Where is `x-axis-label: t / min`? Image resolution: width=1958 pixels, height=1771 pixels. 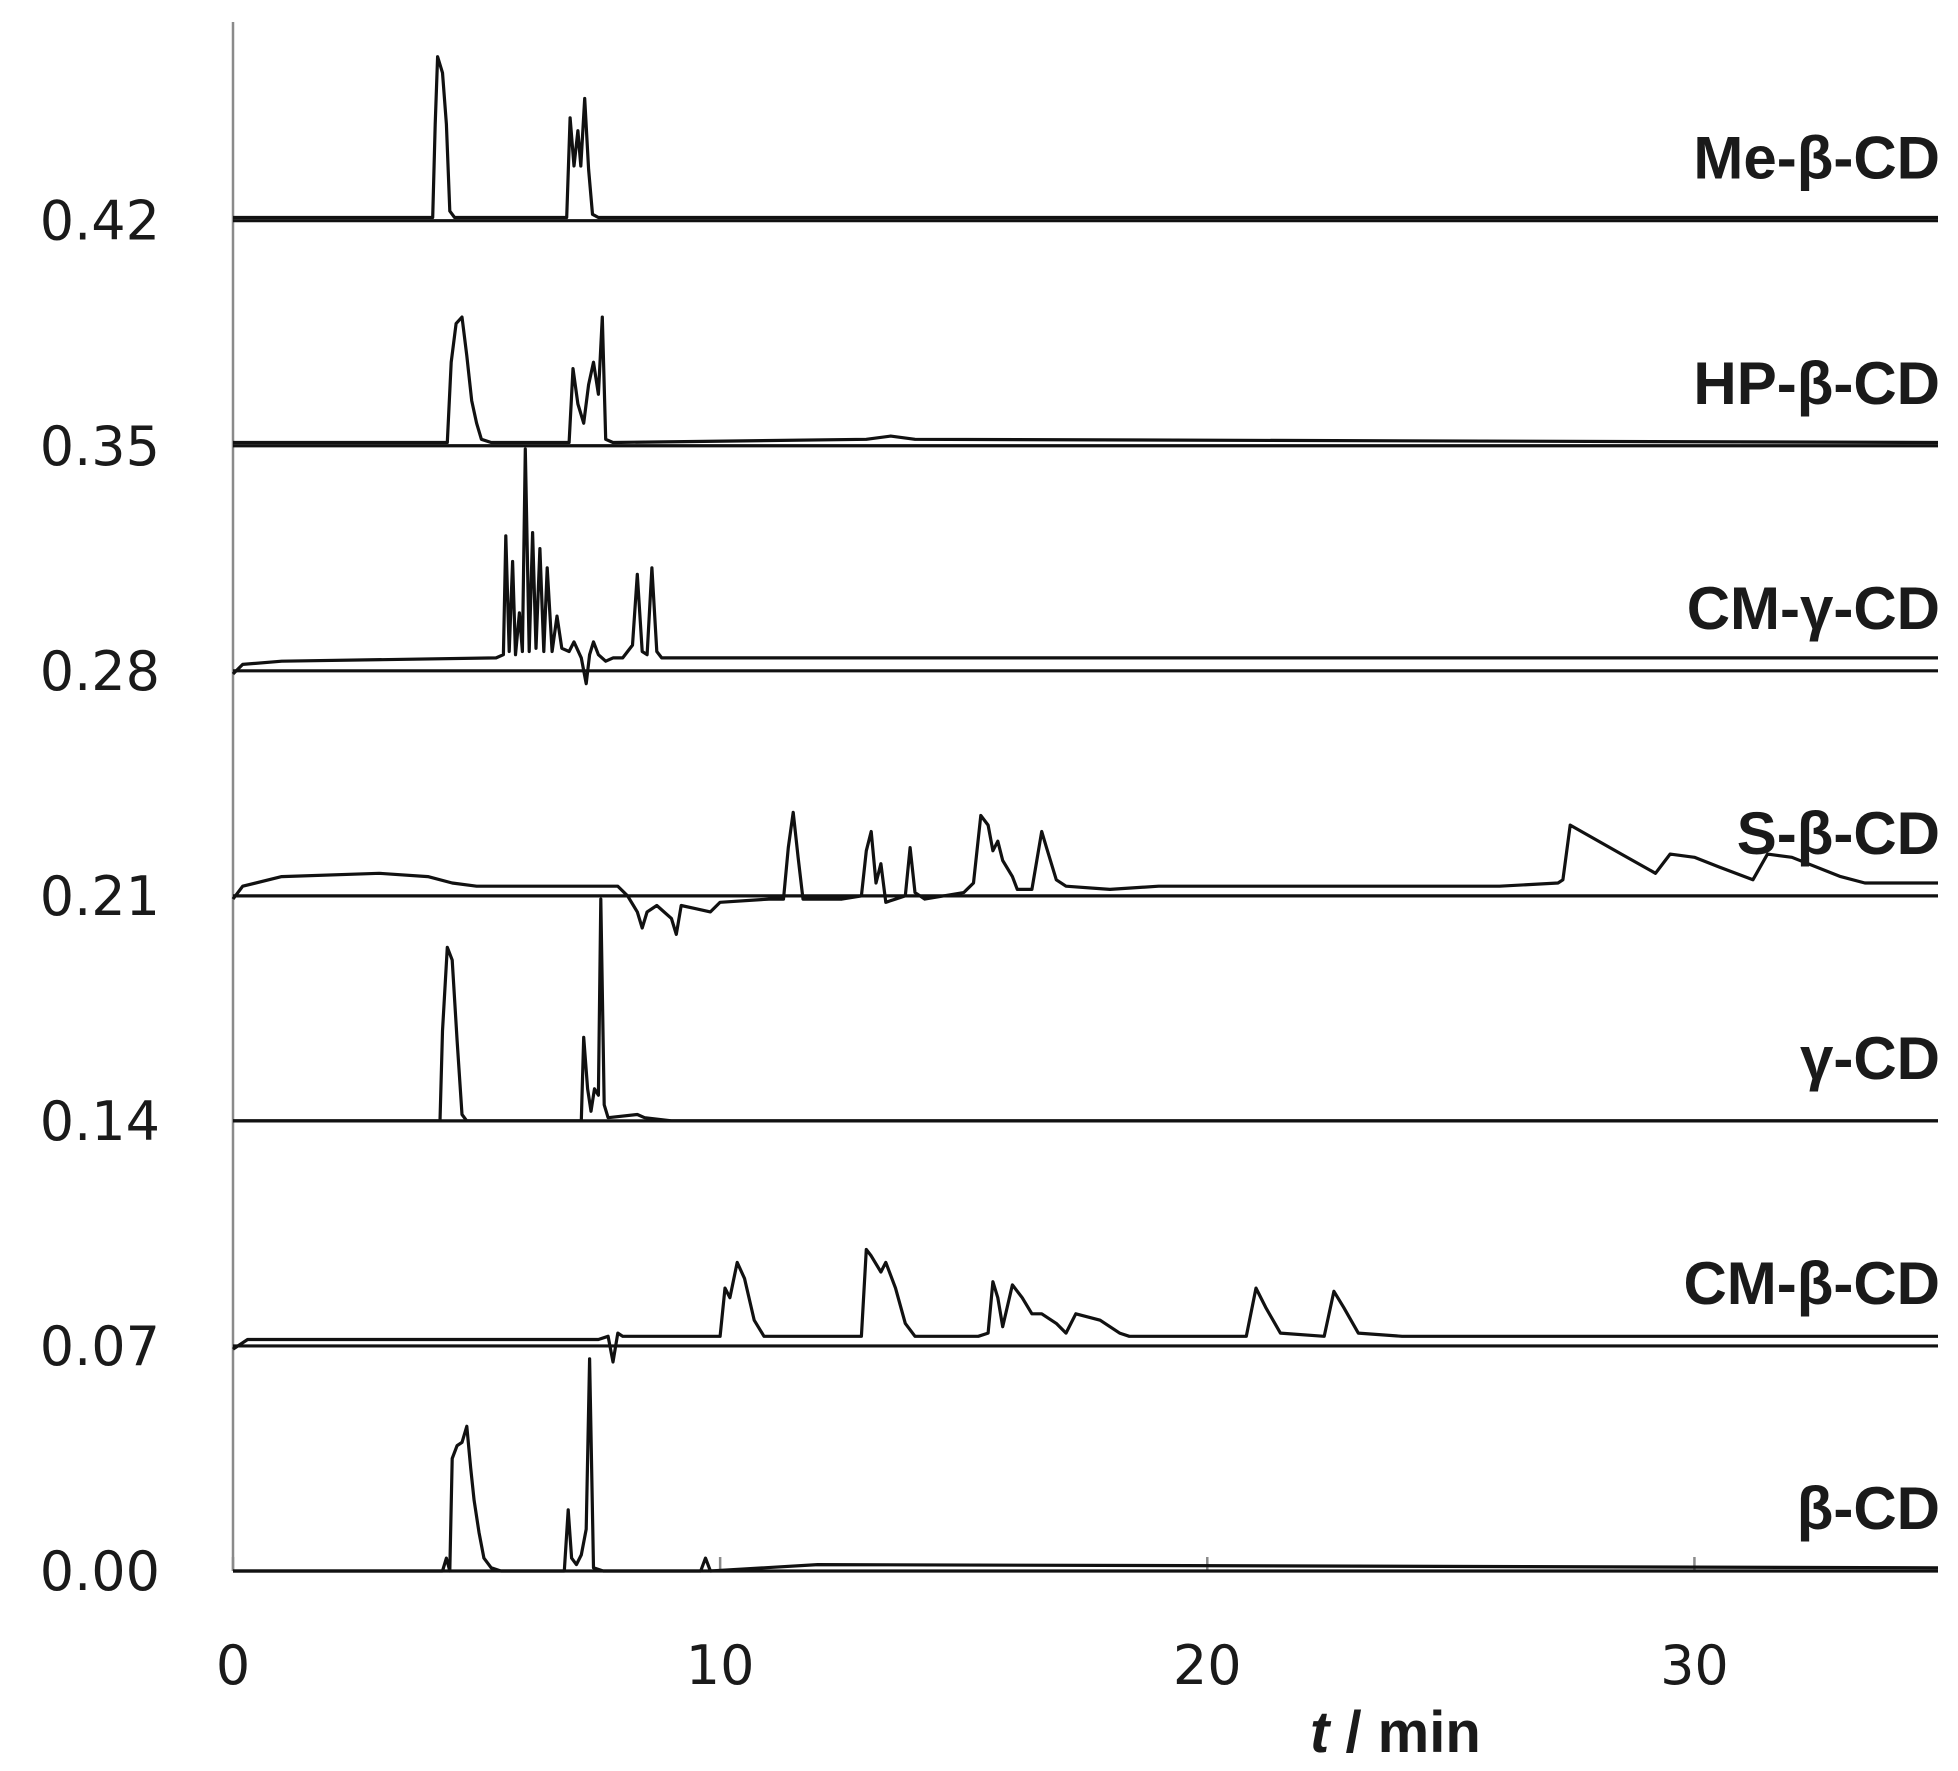
x-axis-label: t / min is located at coordinates (1395, 1732).